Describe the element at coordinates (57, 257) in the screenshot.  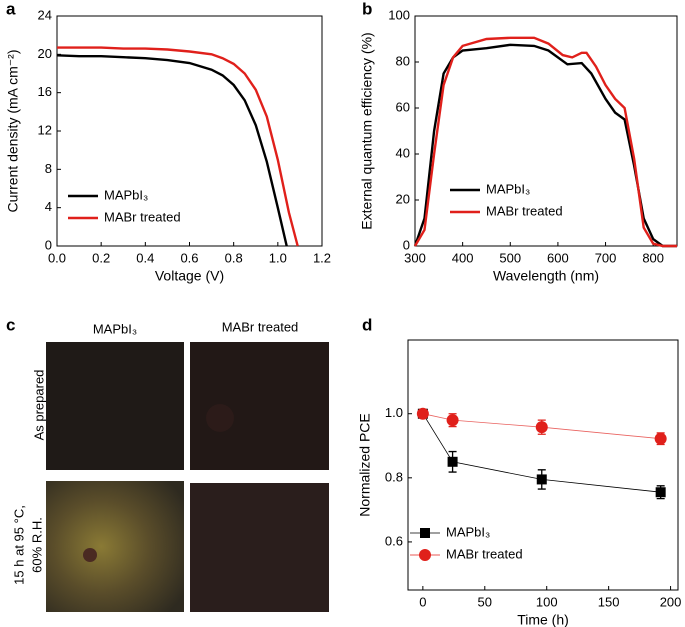
I see `x-tick-label: 0.0` at that location.